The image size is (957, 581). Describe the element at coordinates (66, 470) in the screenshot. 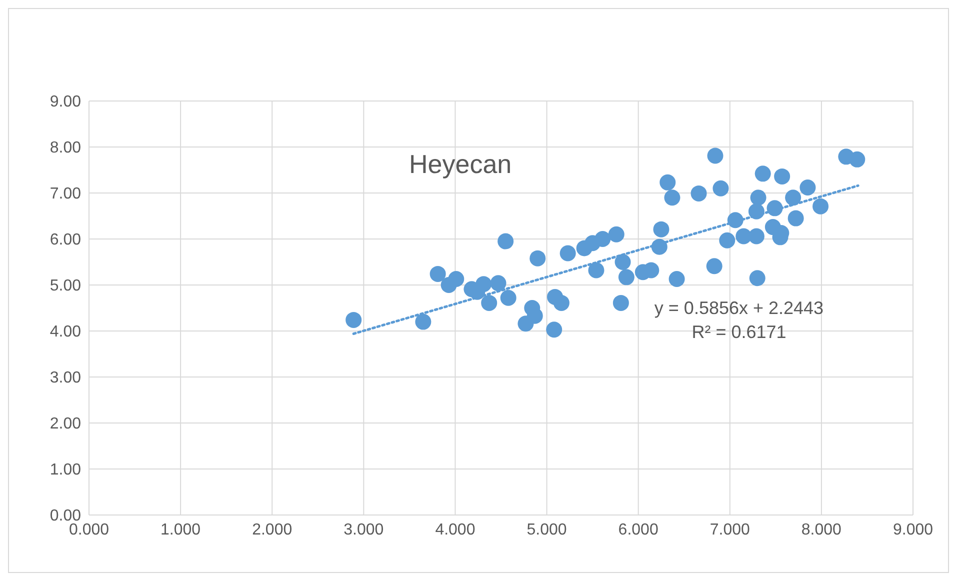

I see `y-tick-label: 1.00` at that location.